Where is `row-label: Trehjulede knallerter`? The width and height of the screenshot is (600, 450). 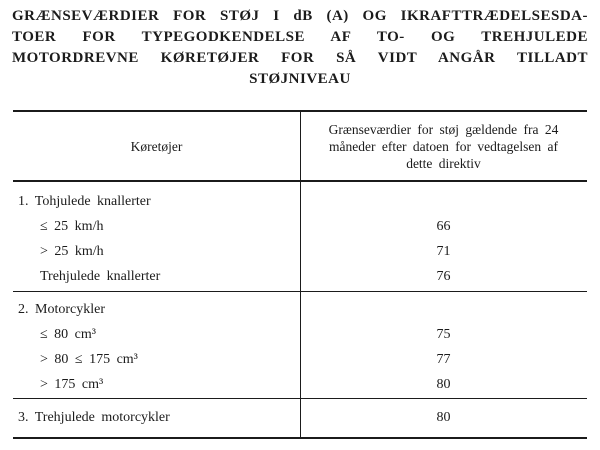
row-label: Trehjulede knallerter is located at coordinates (100, 276).